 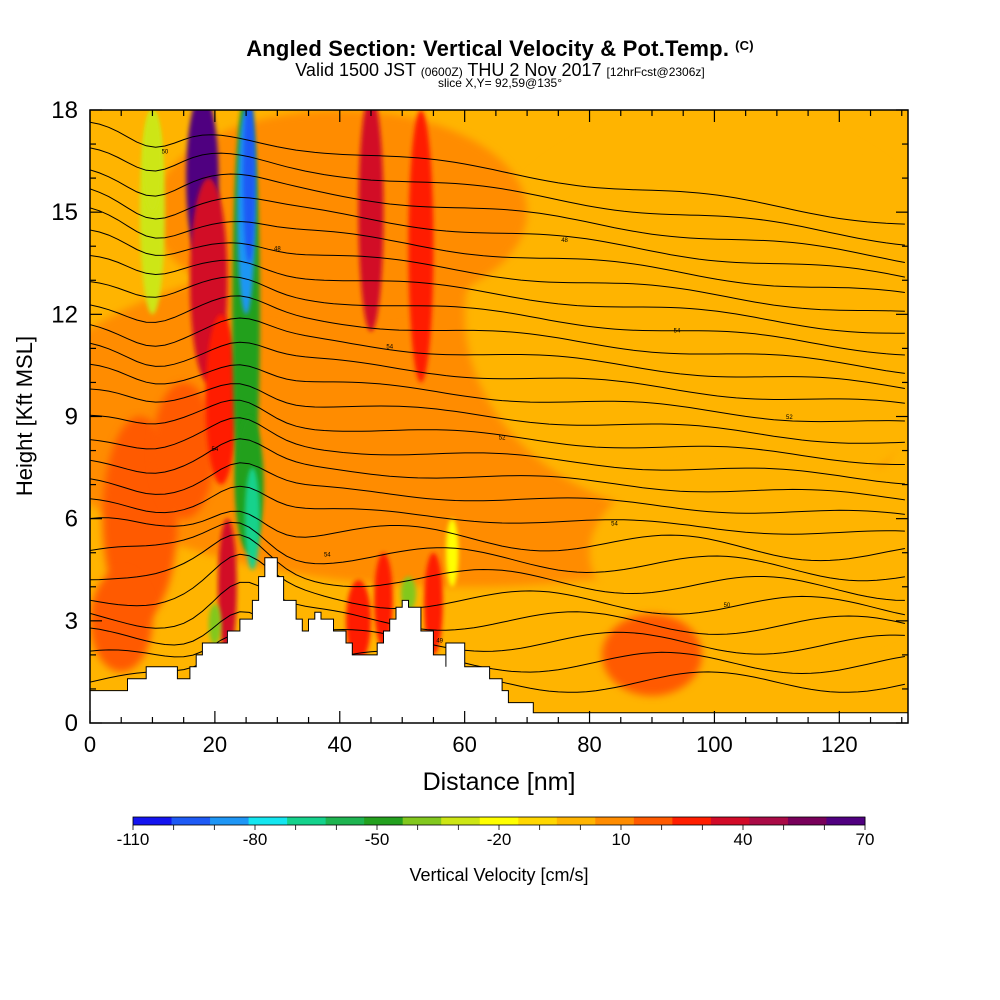 I want to click on colorbar-tick-label: -110, so click(x=133, y=839).